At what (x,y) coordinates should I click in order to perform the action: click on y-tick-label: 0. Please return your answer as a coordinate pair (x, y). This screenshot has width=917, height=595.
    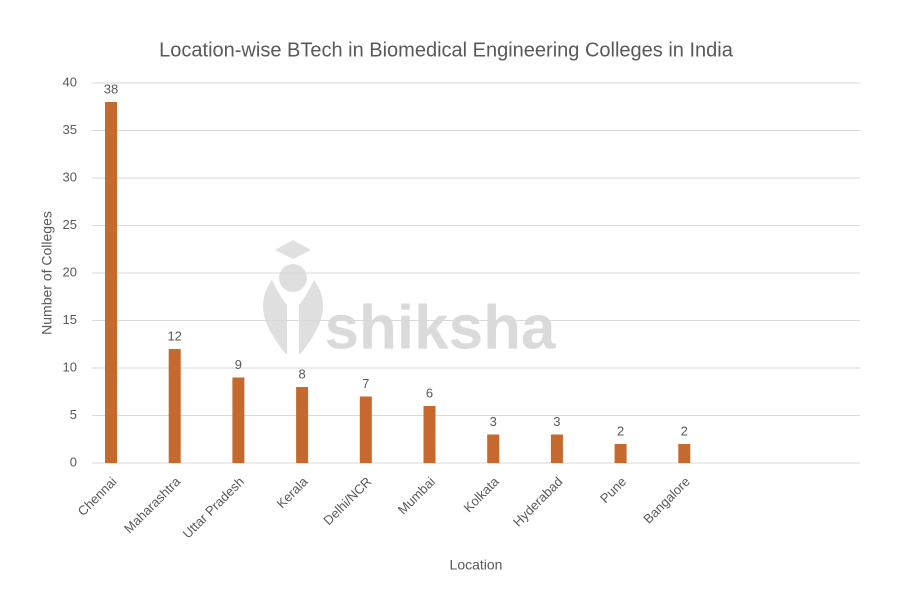
    Looking at the image, I should click on (73, 461).